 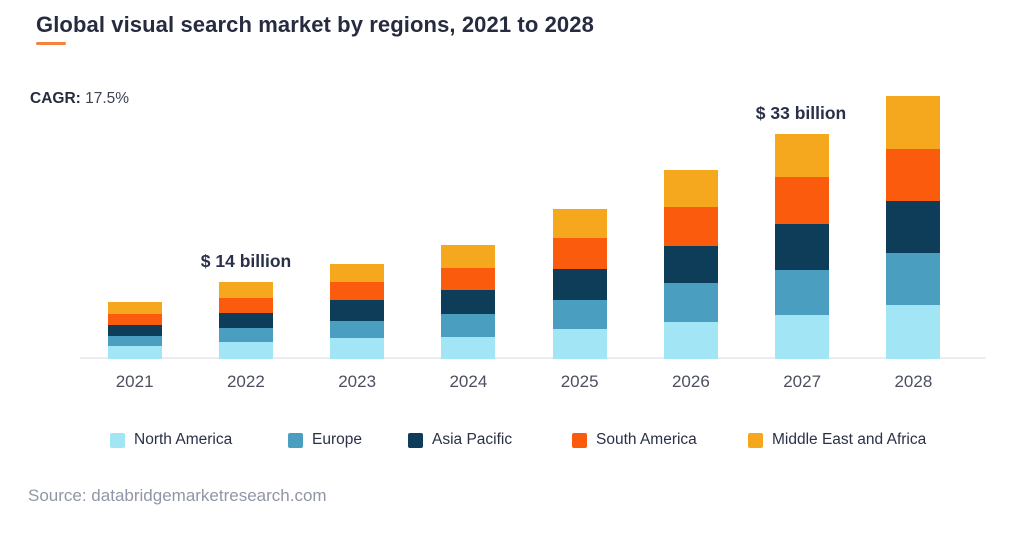 I want to click on cagr-label: CAGR:, so click(x=55, y=98).